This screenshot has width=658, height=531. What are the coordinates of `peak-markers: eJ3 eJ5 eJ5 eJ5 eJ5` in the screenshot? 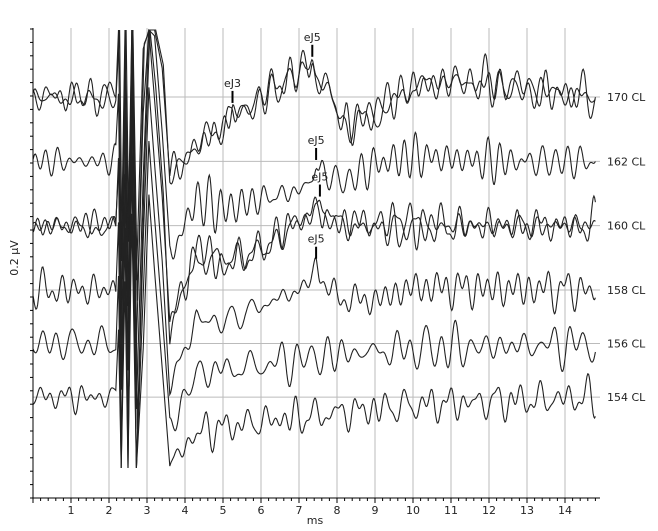 It's located at (276, 145).